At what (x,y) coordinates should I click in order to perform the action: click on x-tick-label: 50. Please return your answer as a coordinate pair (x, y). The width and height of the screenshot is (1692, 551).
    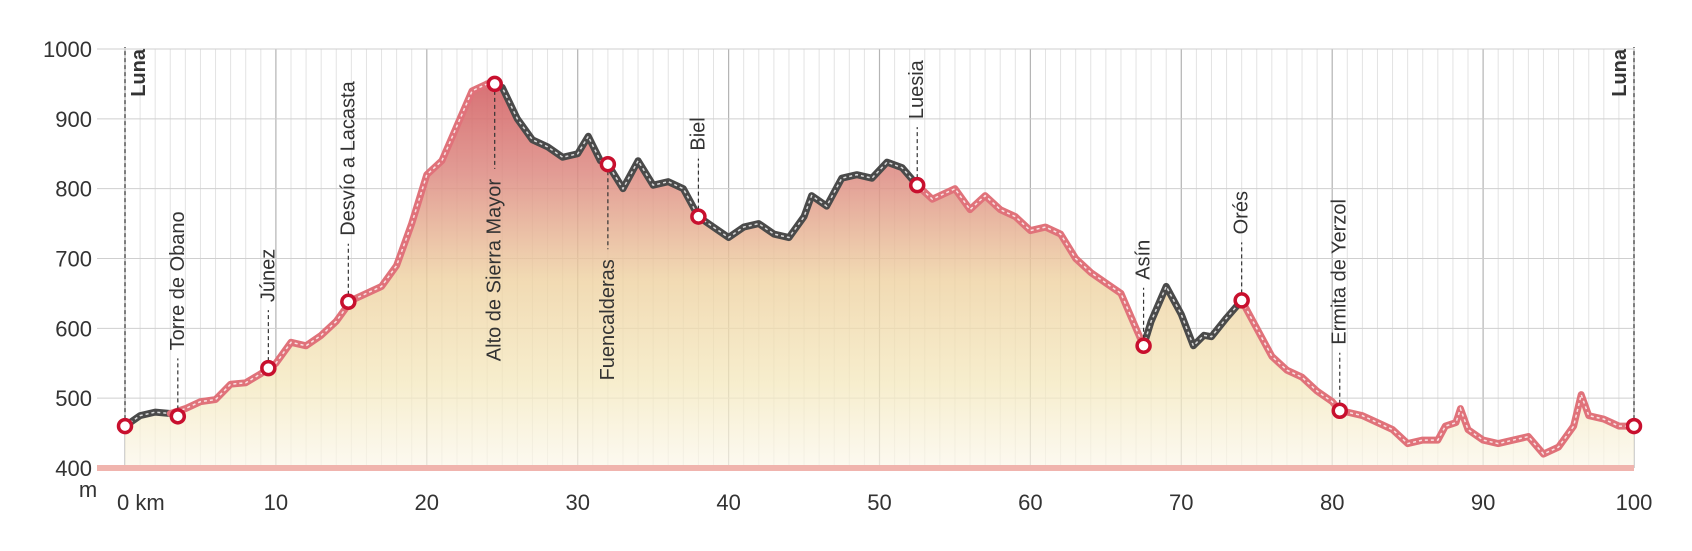
    Looking at the image, I should click on (879, 502).